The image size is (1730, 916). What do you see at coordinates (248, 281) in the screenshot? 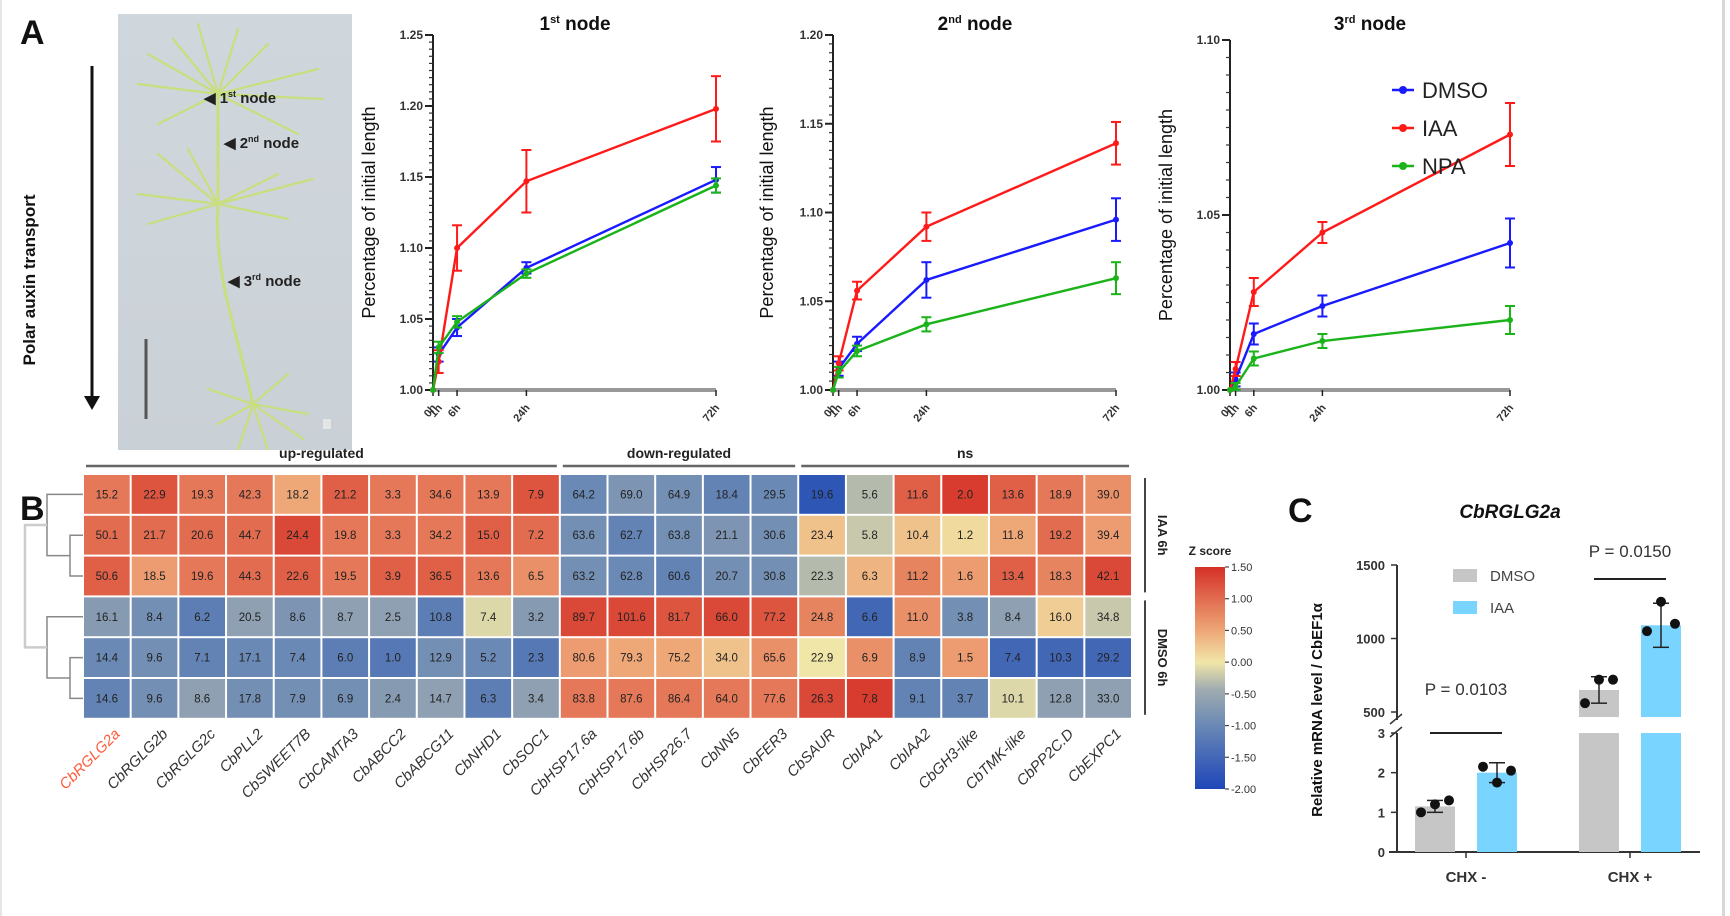
I see `node3-number: 3` at bounding box center [248, 281].